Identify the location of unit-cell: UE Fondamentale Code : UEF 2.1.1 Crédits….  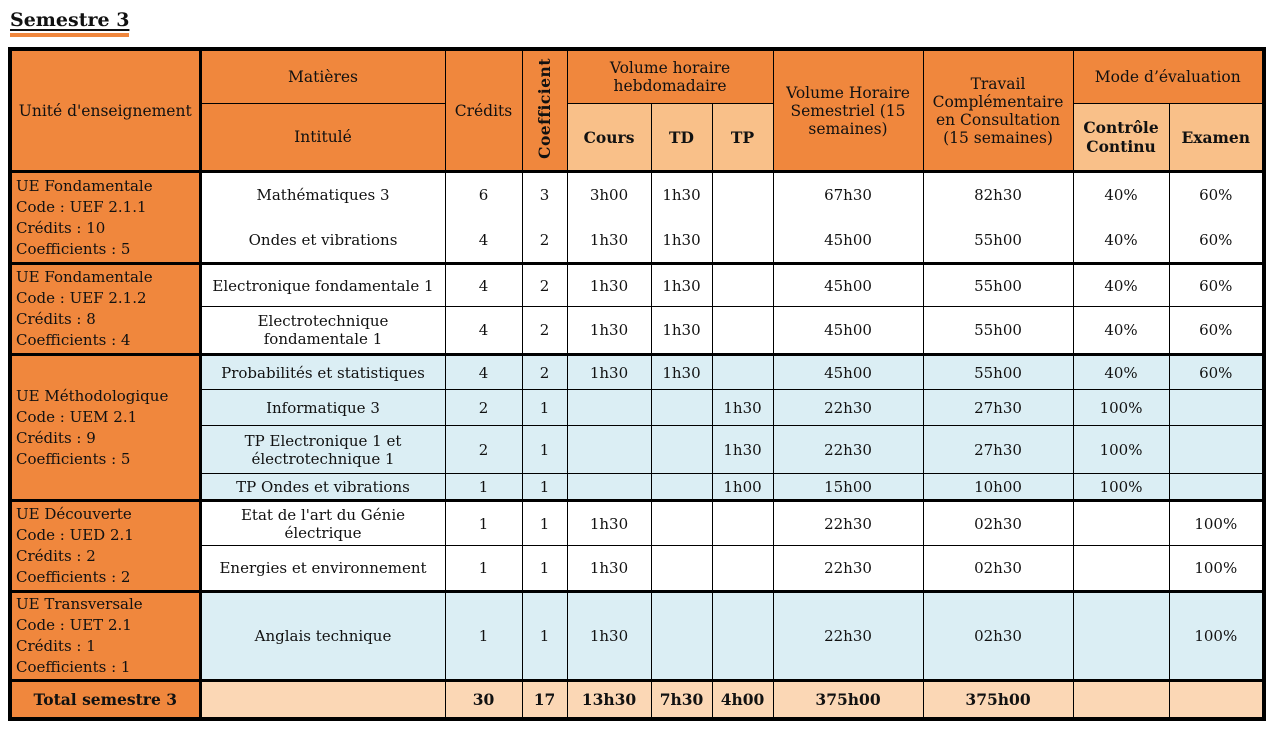
(105, 217).